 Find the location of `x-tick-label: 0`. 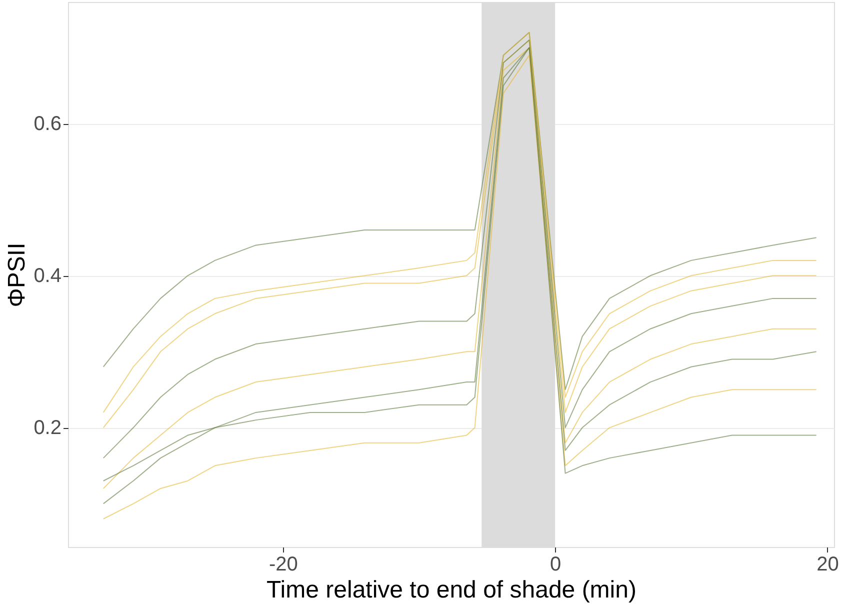

x-tick-label: 0 is located at coordinates (556, 565).